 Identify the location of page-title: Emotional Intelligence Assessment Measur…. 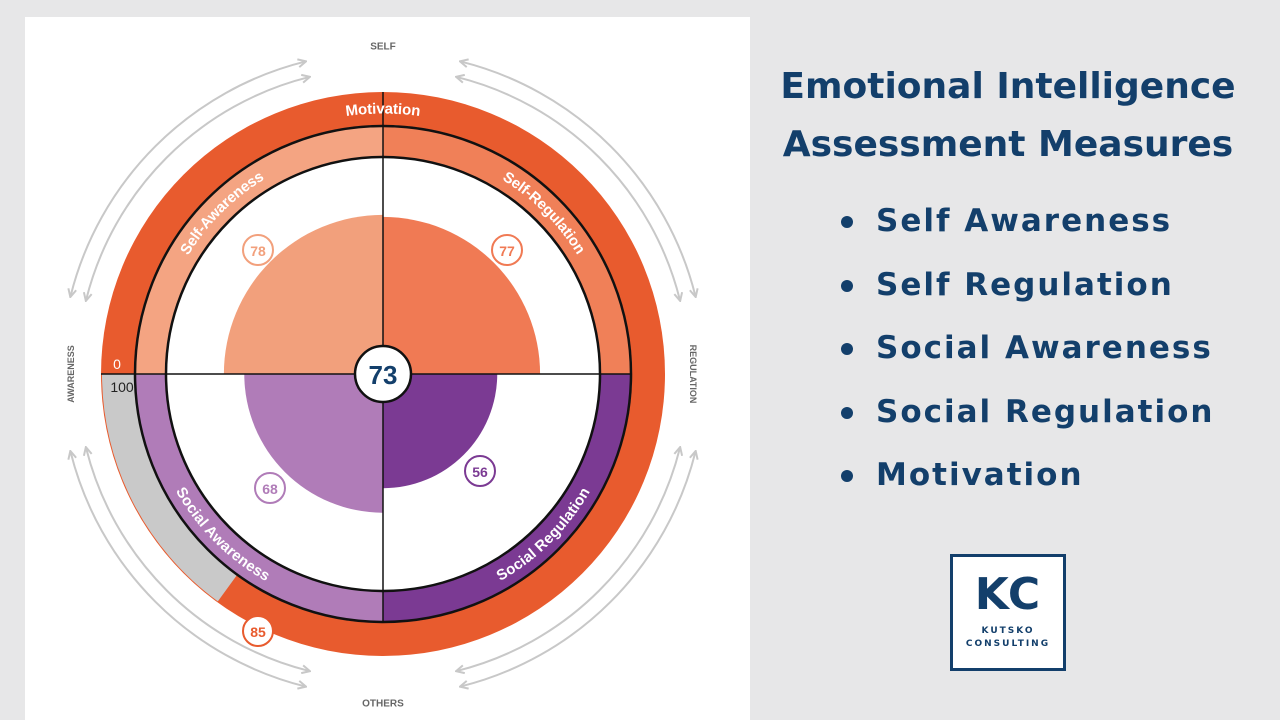
(1008, 116).